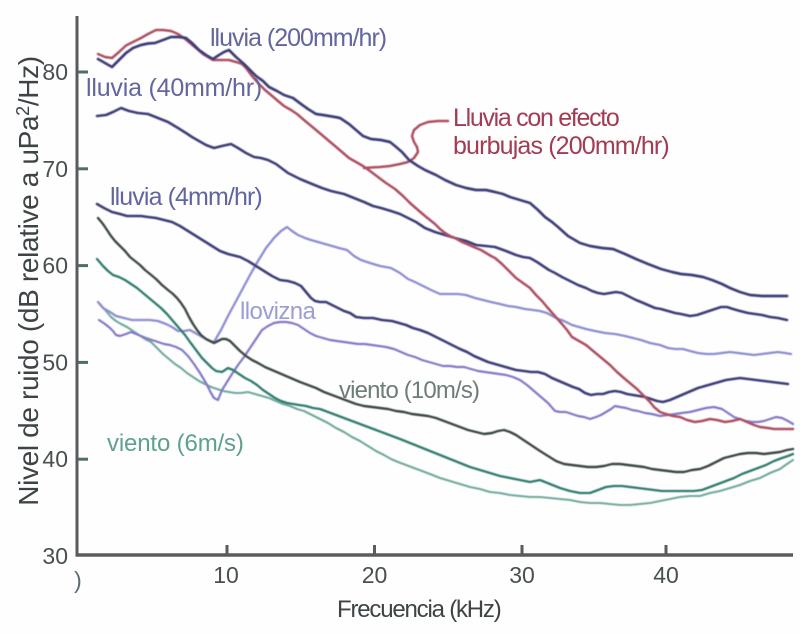 This screenshot has width=800, height=640. Describe the element at coordinates (419, 609) in the screenshot. I see `svg-text: Frecuencia (kHz)` at that location.